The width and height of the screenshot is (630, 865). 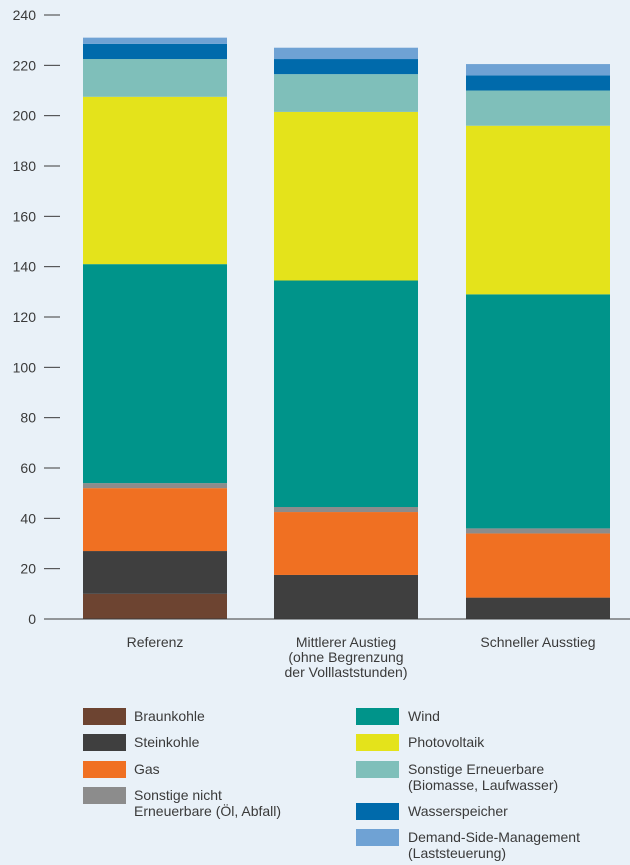 I want to click on y-tick-label: 60, so click(x=28, y=468).